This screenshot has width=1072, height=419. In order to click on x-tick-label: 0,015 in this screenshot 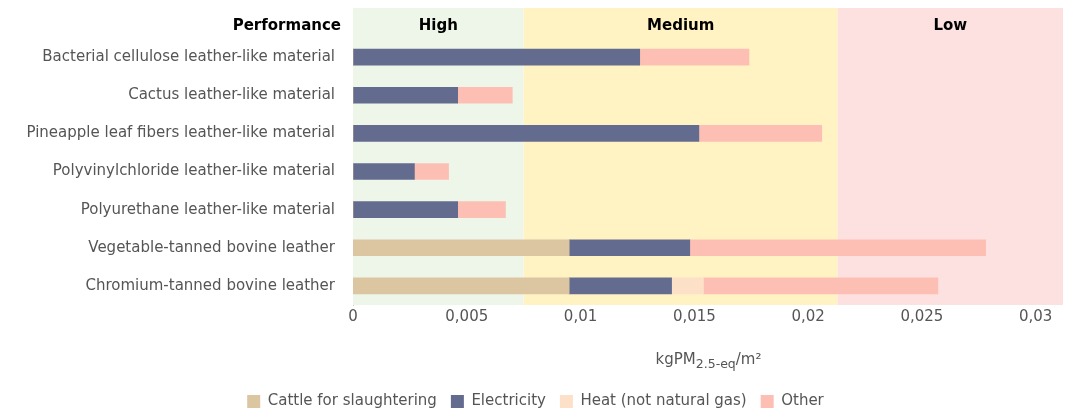, I will do `click(694, 315)`.